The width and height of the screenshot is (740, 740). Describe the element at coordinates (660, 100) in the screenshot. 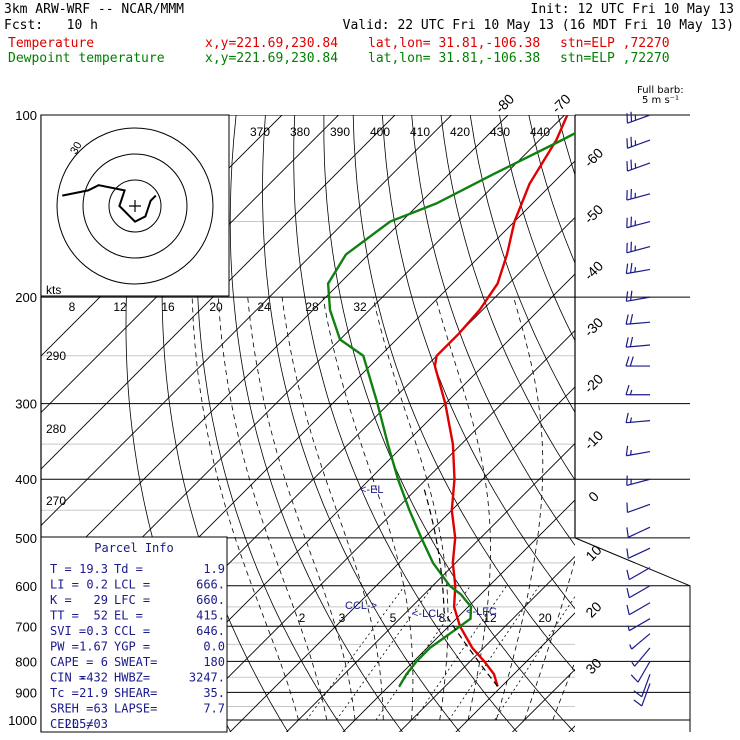

I see `barb-legend-line2: 5 m s⁻¹` at that location.